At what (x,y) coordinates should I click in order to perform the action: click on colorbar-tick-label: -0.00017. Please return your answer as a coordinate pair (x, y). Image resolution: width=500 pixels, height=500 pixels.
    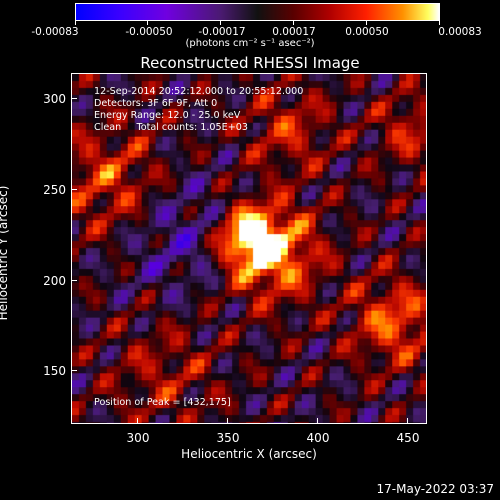
    Looking at the image, I should click on (222, 32).